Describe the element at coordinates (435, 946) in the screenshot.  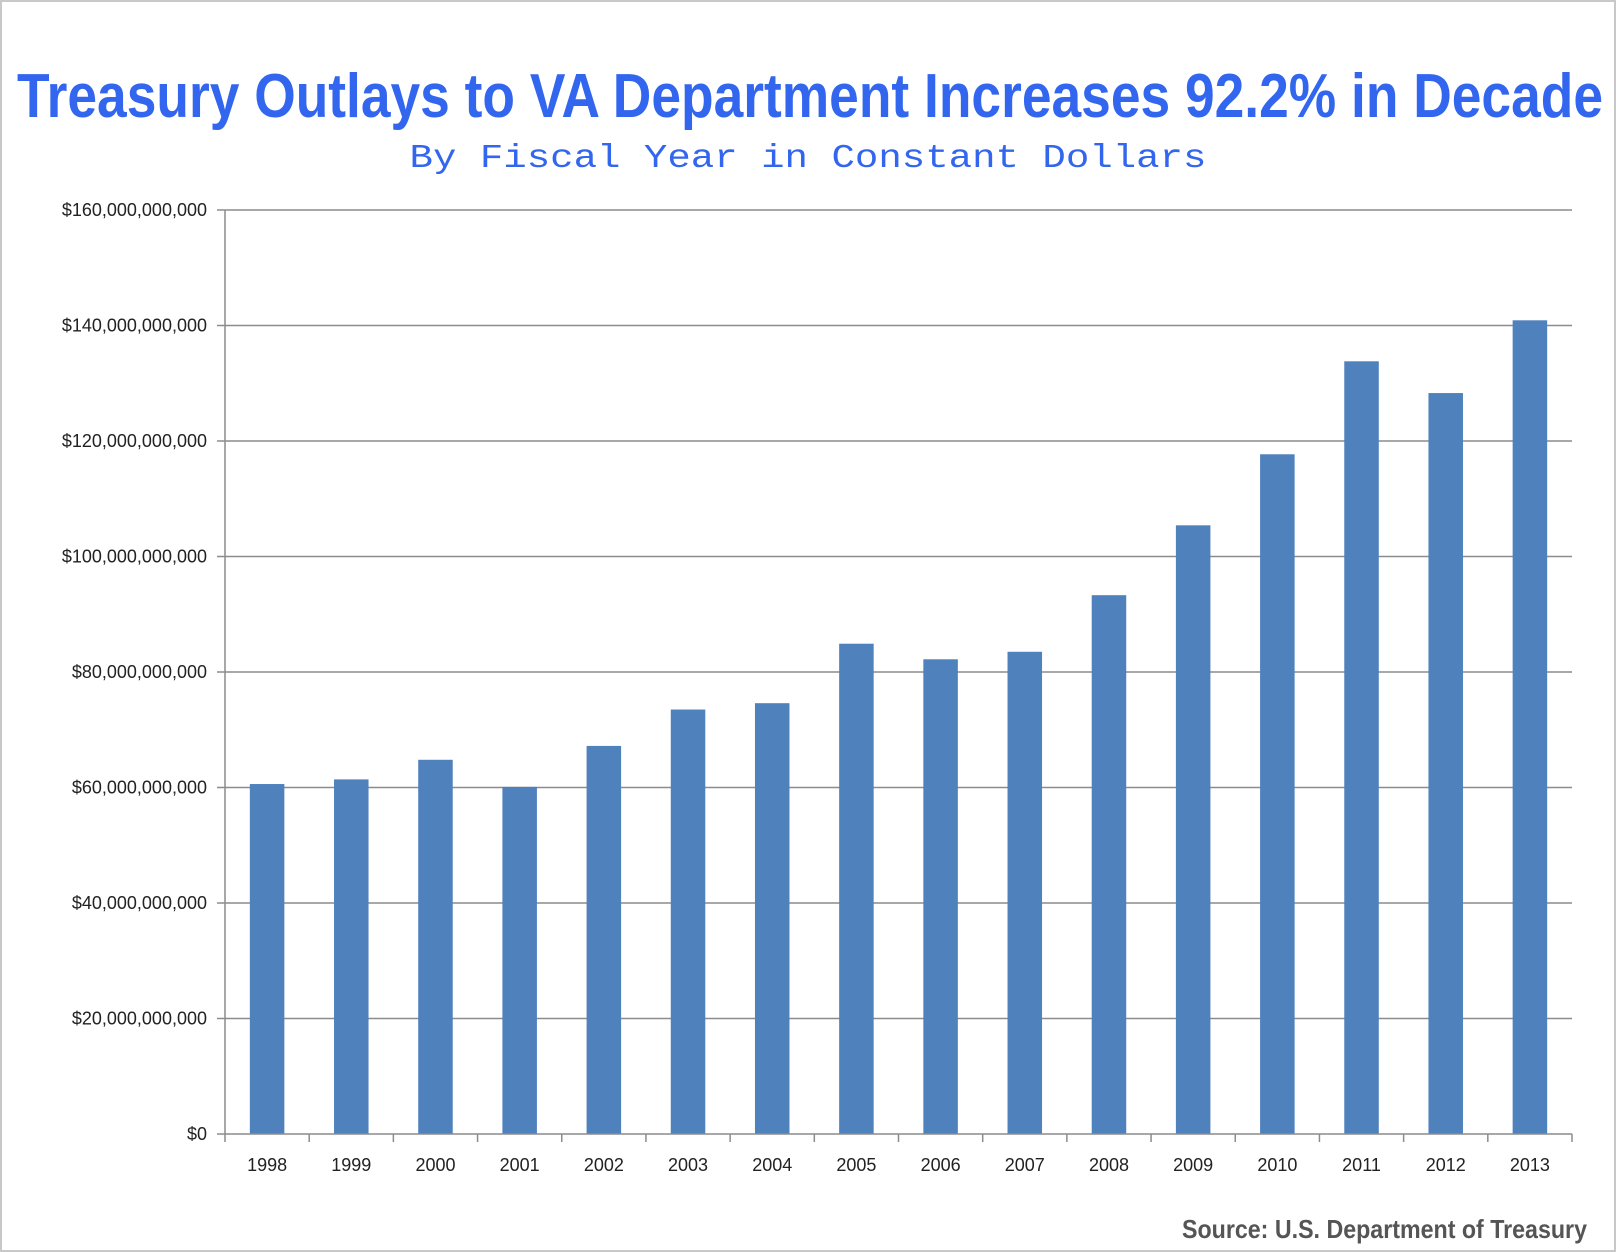
I see `bar-2000` at that location.